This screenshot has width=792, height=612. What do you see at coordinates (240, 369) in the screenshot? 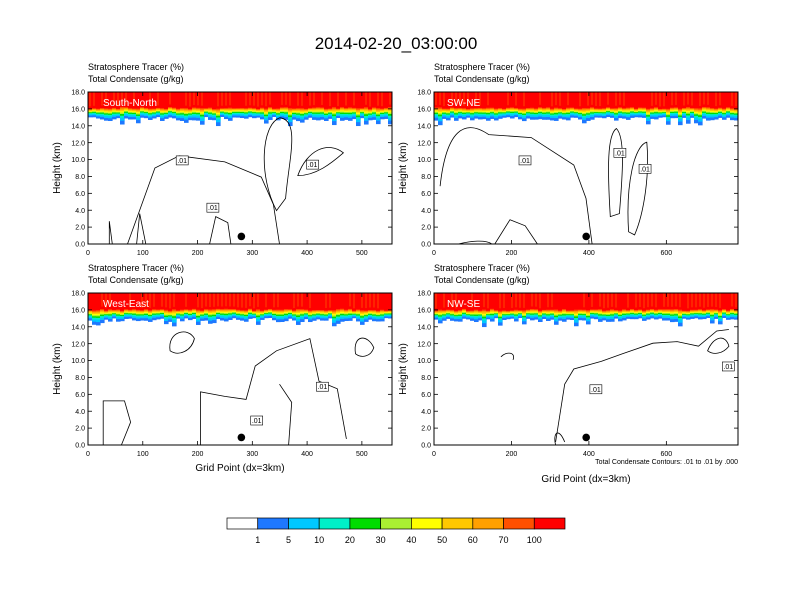
I see `plot-frame` at bounding box center [240, 369].